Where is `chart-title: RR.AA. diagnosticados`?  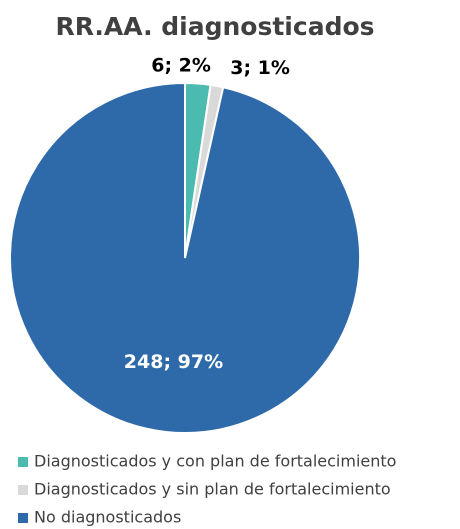
chart-title: RR.AA. diagnosticados is located at coordinates (214, 26).